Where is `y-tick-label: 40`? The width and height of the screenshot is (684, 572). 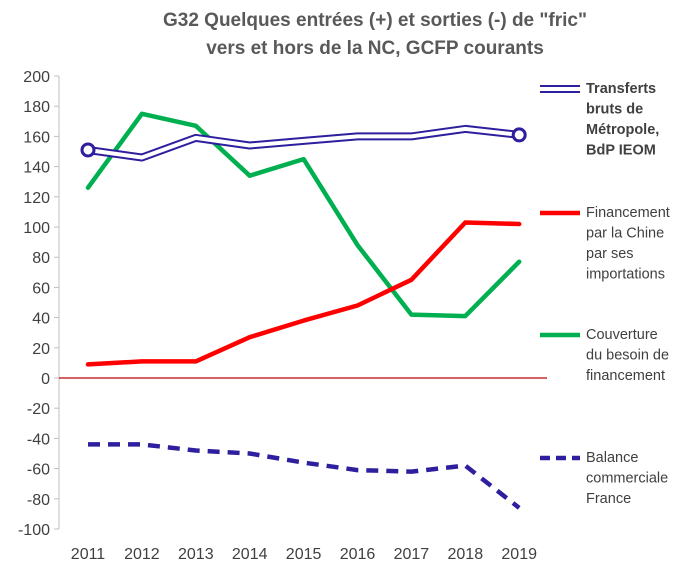
y-tick-label: 40 is located at coordinates (41, 319).